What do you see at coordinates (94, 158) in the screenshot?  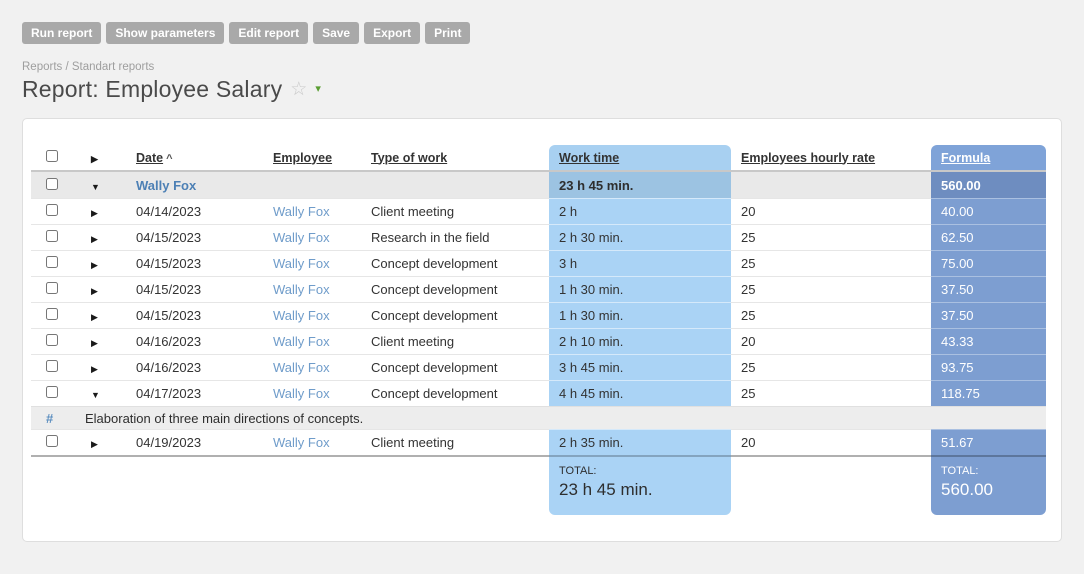 I see `expand-all-icon: ▶` at bounding box center [94, 158].